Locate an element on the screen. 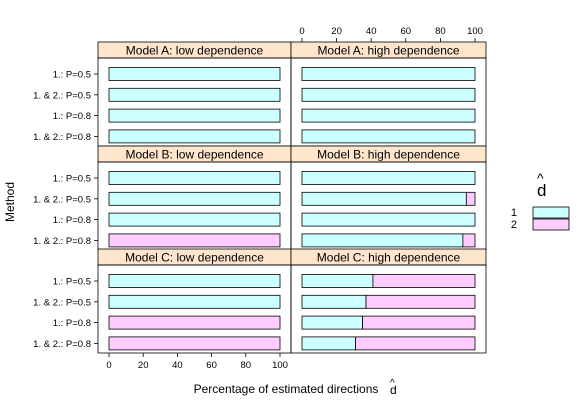 The image size is (581, 411). panel-title: Model B: low dependence is located at coordinates (194, 155).